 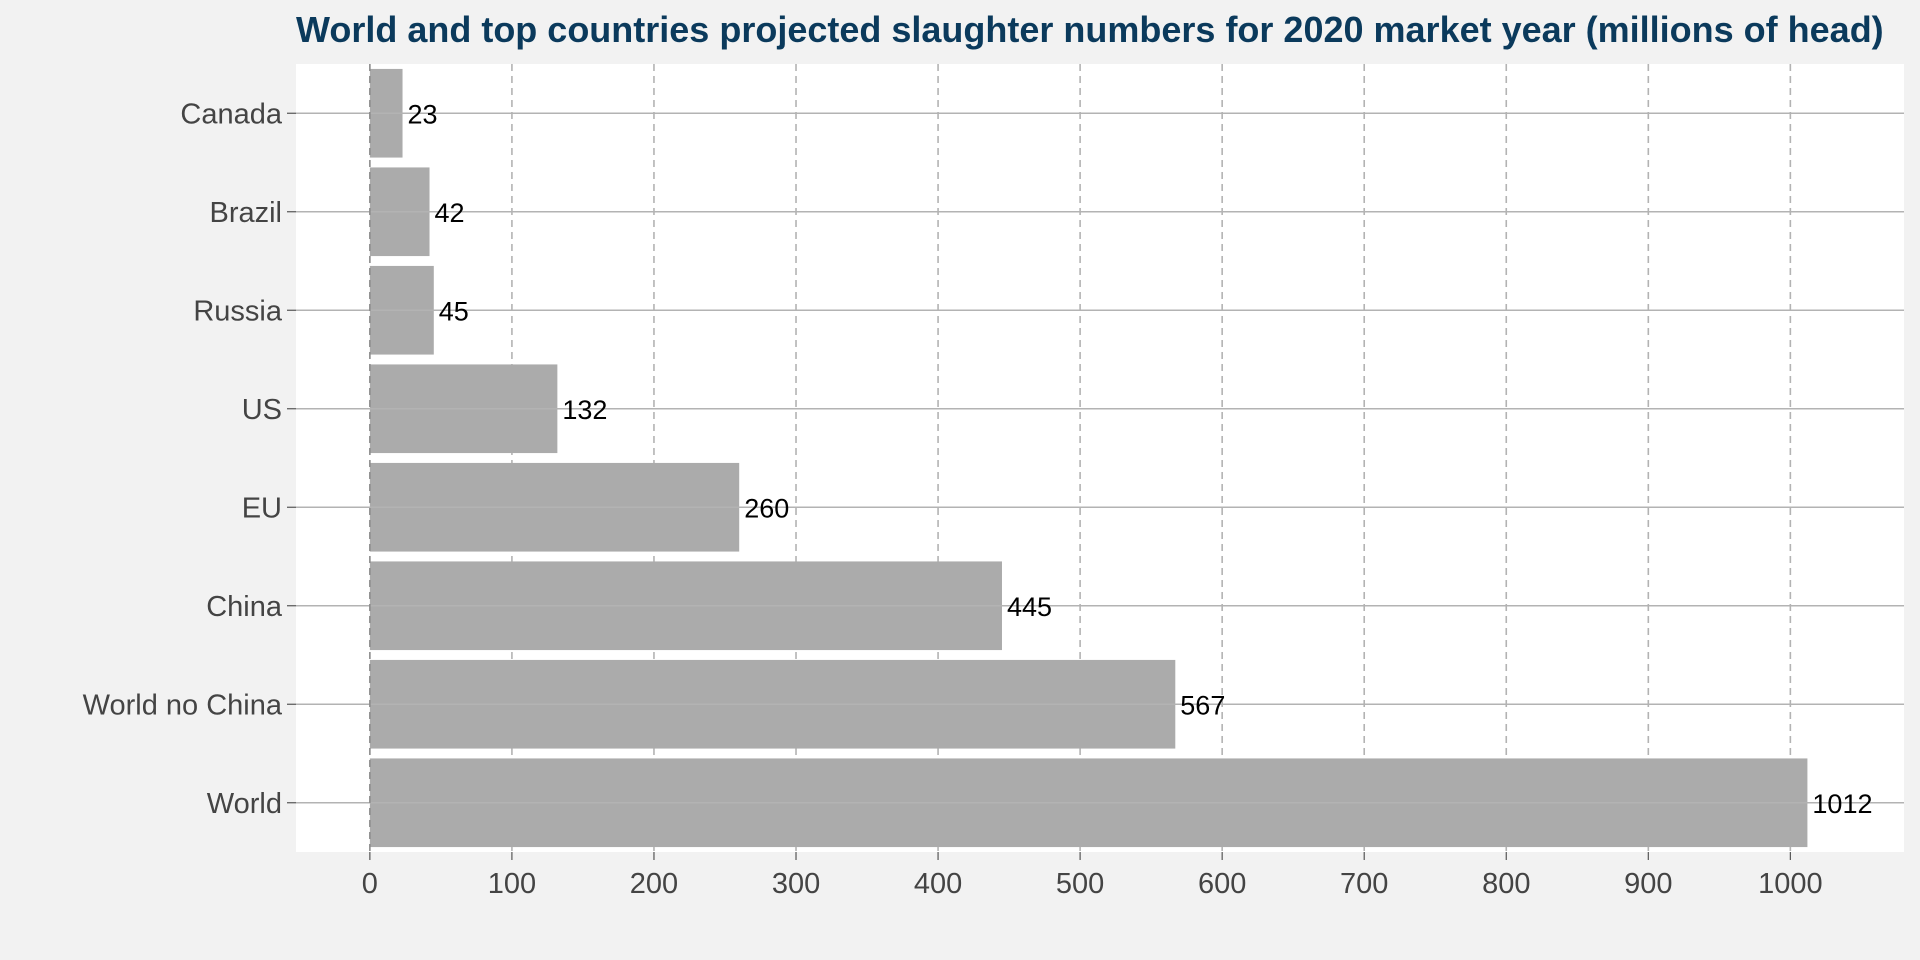 What do you see at coordinates (244, 607) in the screenshot?
I see `category-label: China` at bounding box center [244, 607].